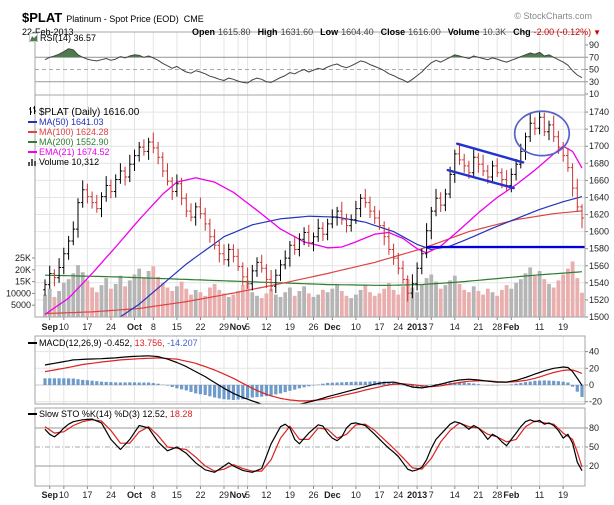  What do you see at coordinates (313, 379) in the screenshot?
I see `macd-panel` at bounding box center [313, 379].